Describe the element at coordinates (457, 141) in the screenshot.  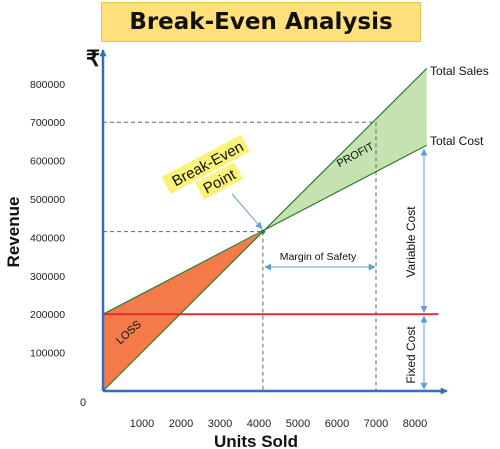
I see `total-cost-label: Total Cost` at that location.